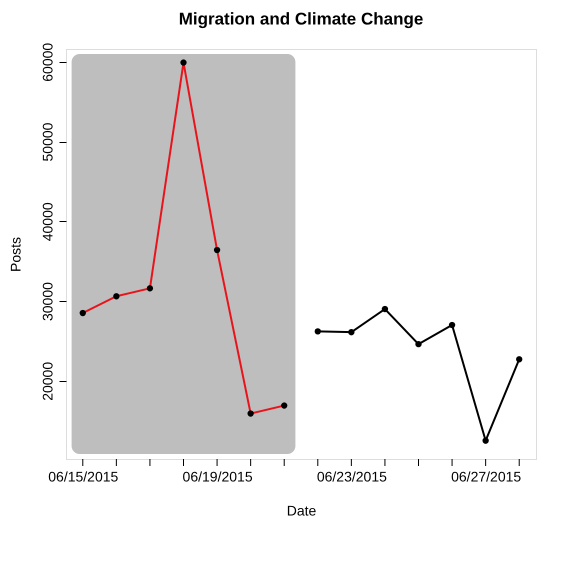 The width and height of the screenshot is (584, 568). I want to click on x-tick-label: 06/23/2015, so click(352, 476).